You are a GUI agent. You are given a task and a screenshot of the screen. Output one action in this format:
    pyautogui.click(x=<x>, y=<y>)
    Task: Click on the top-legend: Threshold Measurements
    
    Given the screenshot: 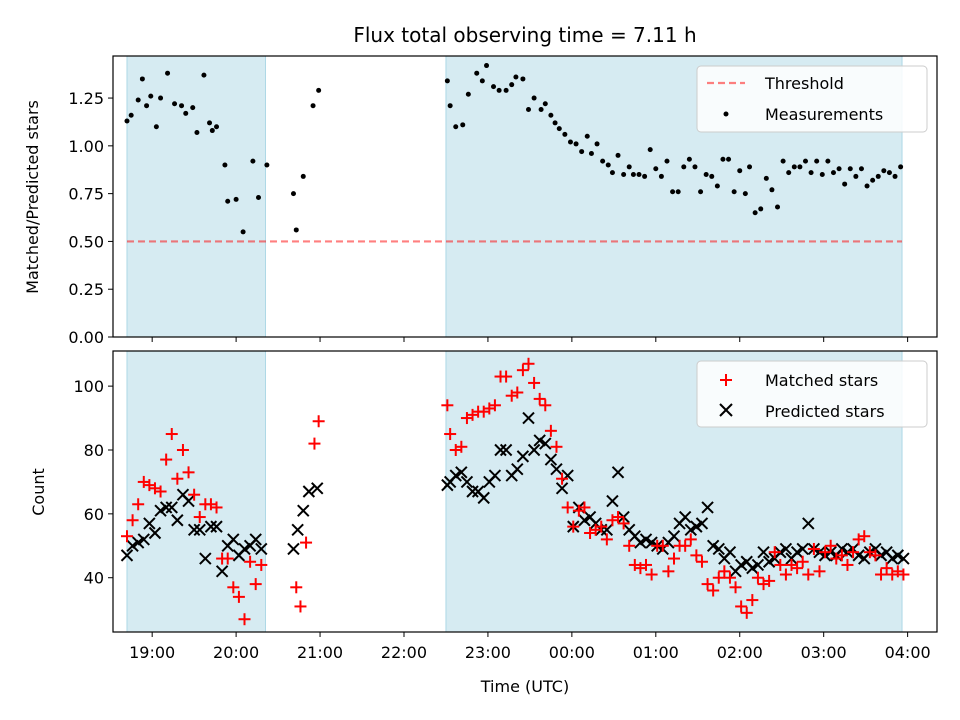 What is the action you would take?
    pyautogui.click(x=812, y=99)
    